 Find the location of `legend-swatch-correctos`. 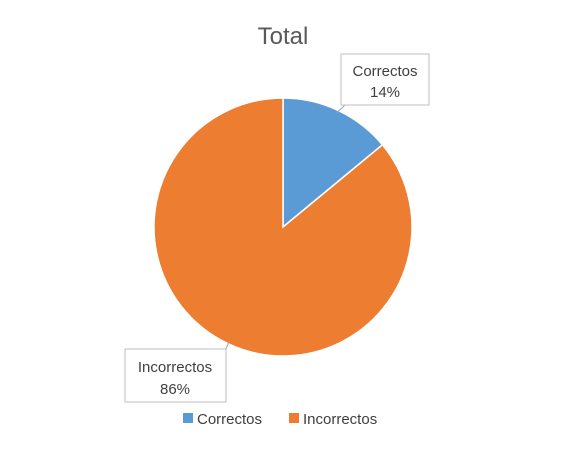

legend-swatch-correctos is located at coordinates (188, 418).